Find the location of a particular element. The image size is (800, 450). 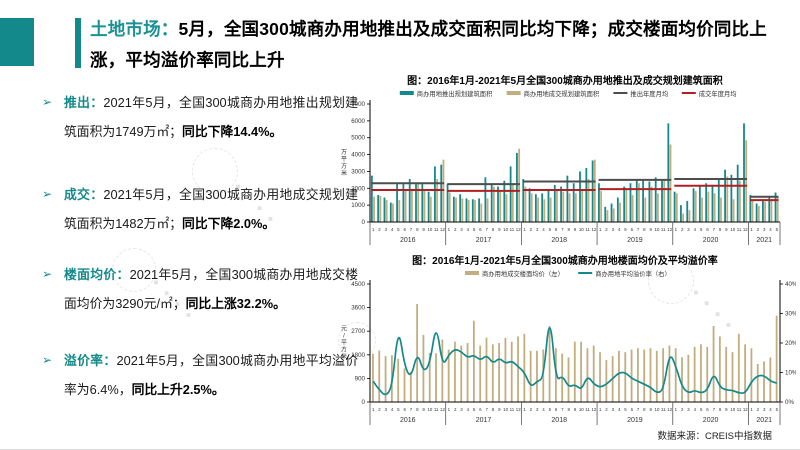

legend-item-label: 推出年度月均 is located at coordinates (649, 93).